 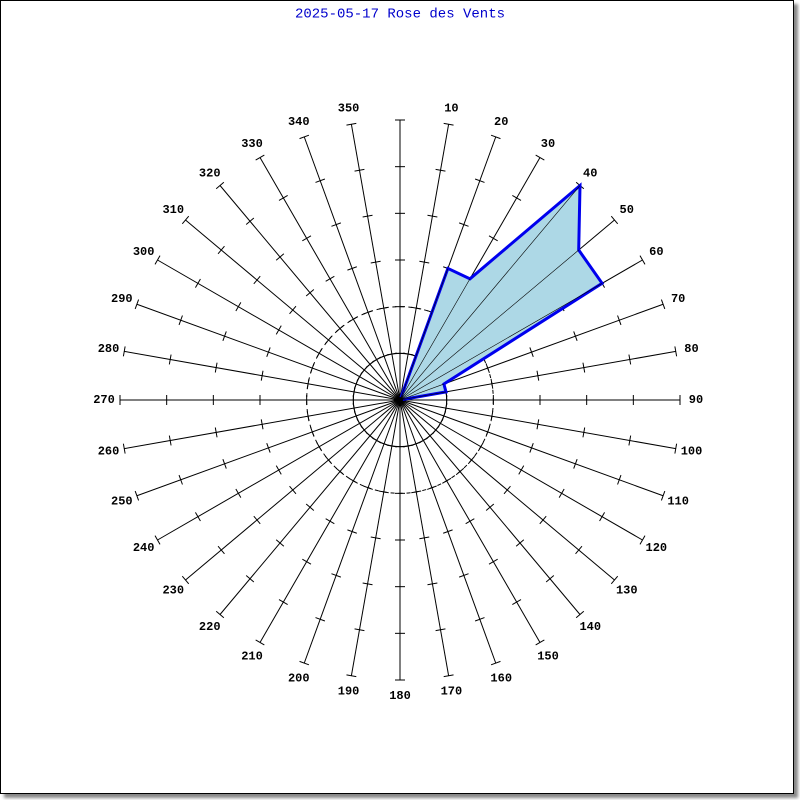 What do you see at coordinates (452, 692) in the screenshot?
I see `direction-label: 170` at bounding box center [452, 692].